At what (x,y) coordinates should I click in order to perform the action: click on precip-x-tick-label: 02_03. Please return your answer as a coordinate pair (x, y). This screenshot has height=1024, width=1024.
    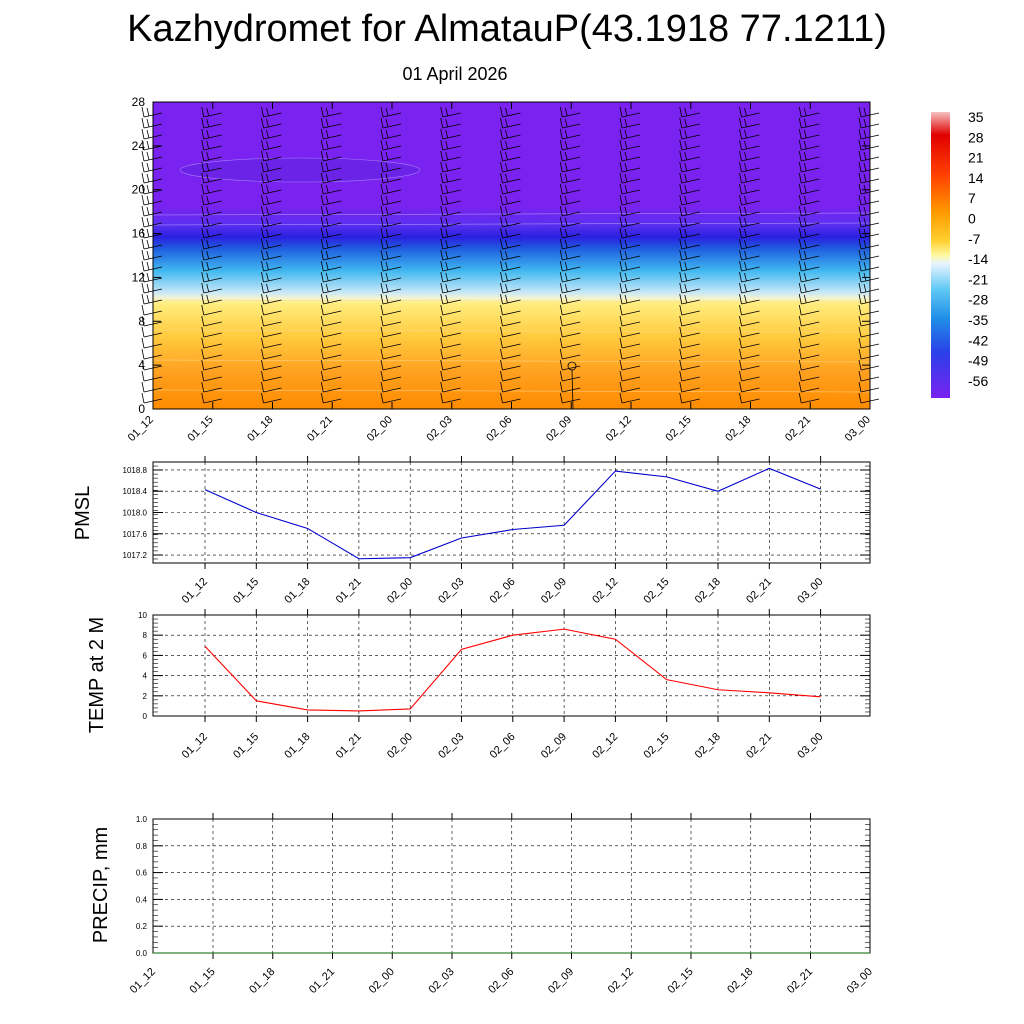
    Looking at the image, I should click on (442, 981).